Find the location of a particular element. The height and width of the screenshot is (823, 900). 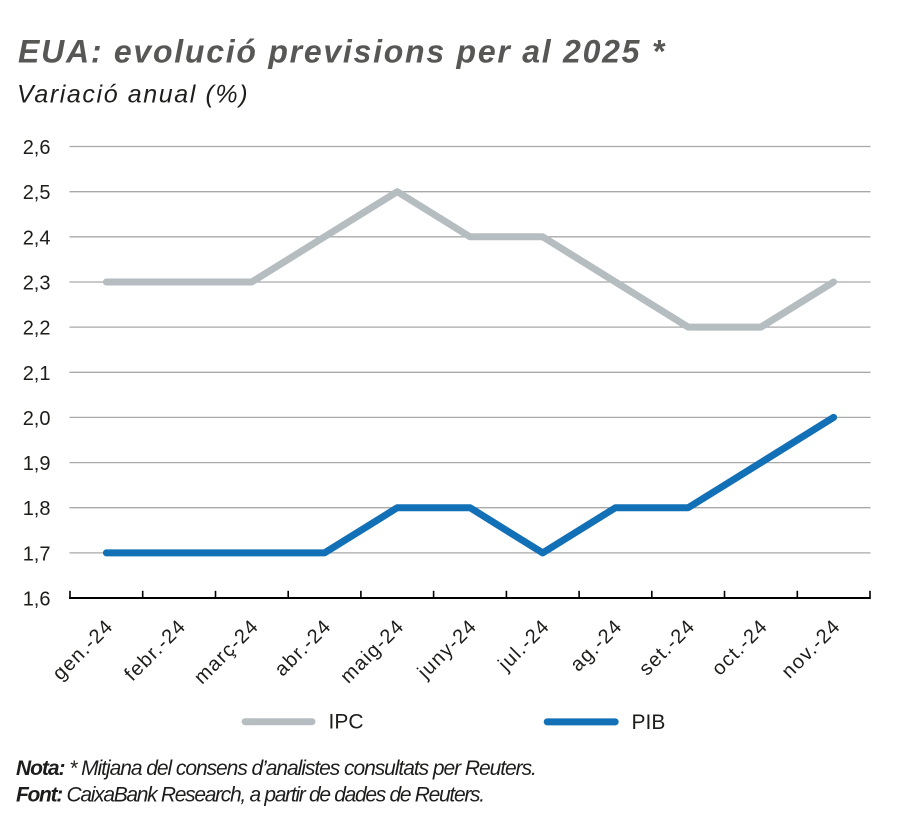

svg-text: 2,4 is located at coordinates (37, 238).